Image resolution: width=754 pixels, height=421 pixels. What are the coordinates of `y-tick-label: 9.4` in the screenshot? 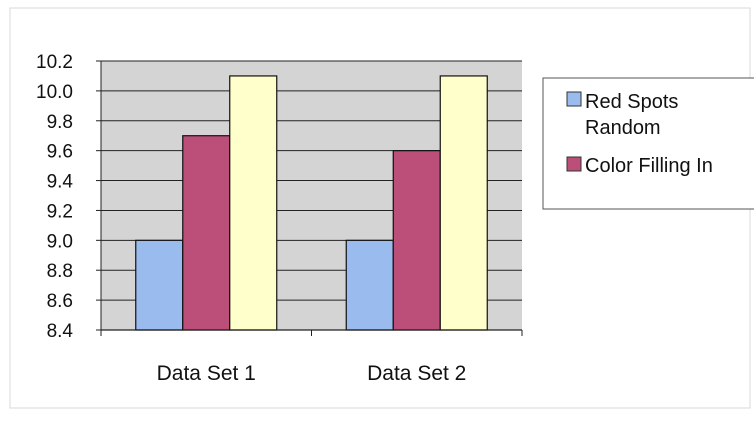 It's located at (60, 182).